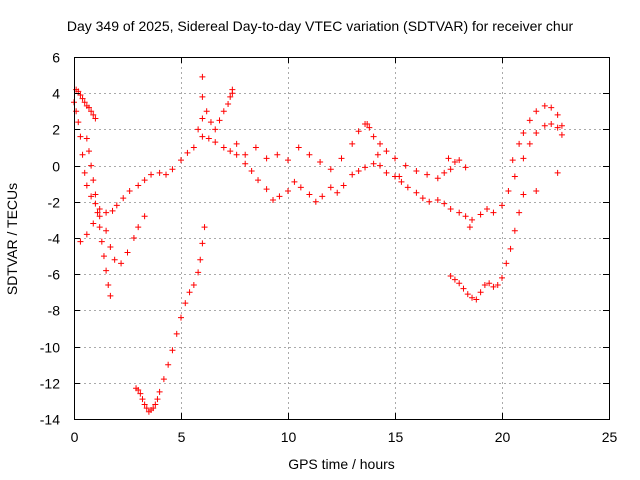  What do you see at coordinates (503, 437) in the screenshot?
I see `x-tick-label: 20` at bounding box center [503, 437].